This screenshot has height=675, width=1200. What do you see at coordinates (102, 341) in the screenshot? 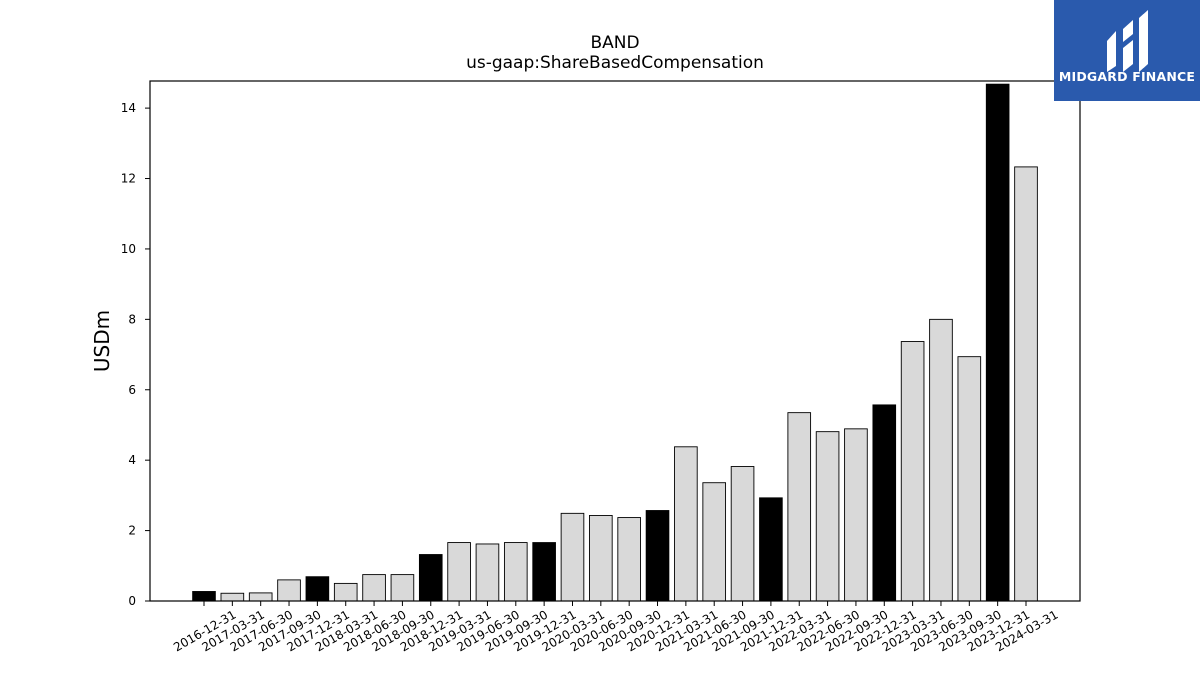
I see `y-axis-label: USDm` at bounding box center [102, 341].